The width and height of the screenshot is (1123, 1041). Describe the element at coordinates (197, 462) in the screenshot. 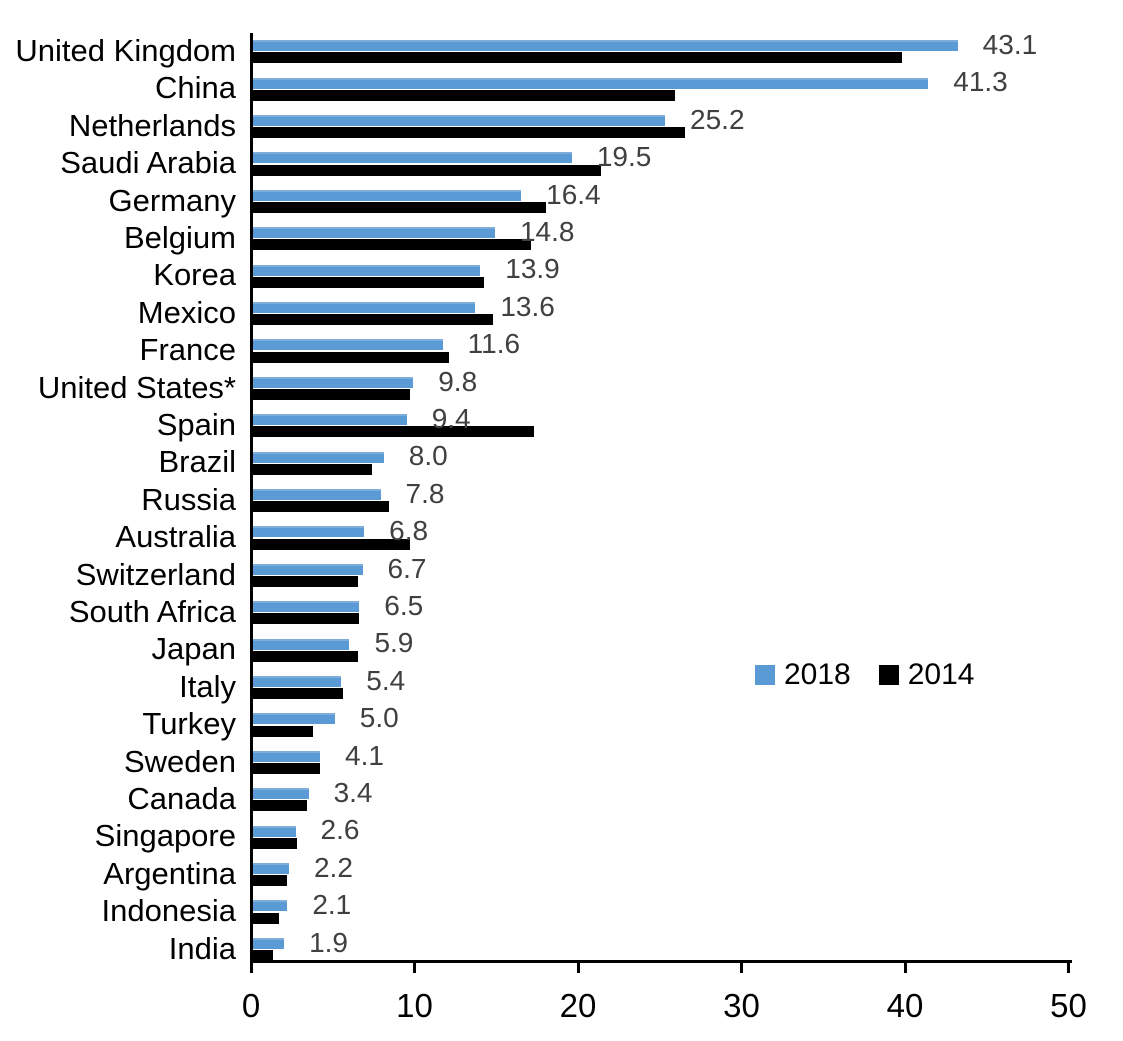

I see `category-label: Brazil` at that location.